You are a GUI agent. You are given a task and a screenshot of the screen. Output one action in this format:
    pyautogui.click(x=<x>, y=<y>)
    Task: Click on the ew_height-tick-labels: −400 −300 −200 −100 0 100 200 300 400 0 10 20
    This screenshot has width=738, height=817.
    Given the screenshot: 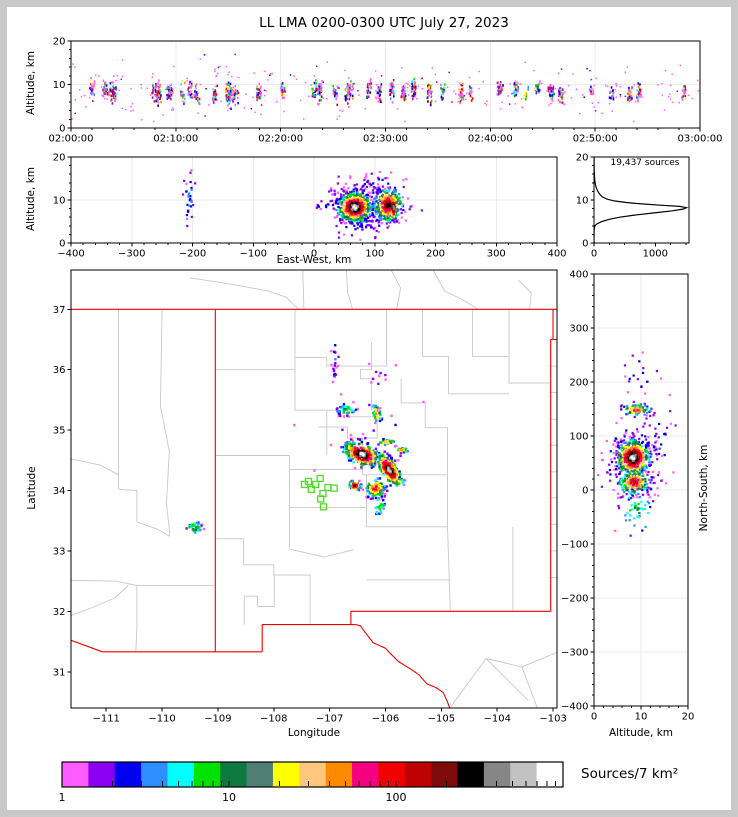 What is the action you would take?
    pyautogui.click(x=310, y=206)
    